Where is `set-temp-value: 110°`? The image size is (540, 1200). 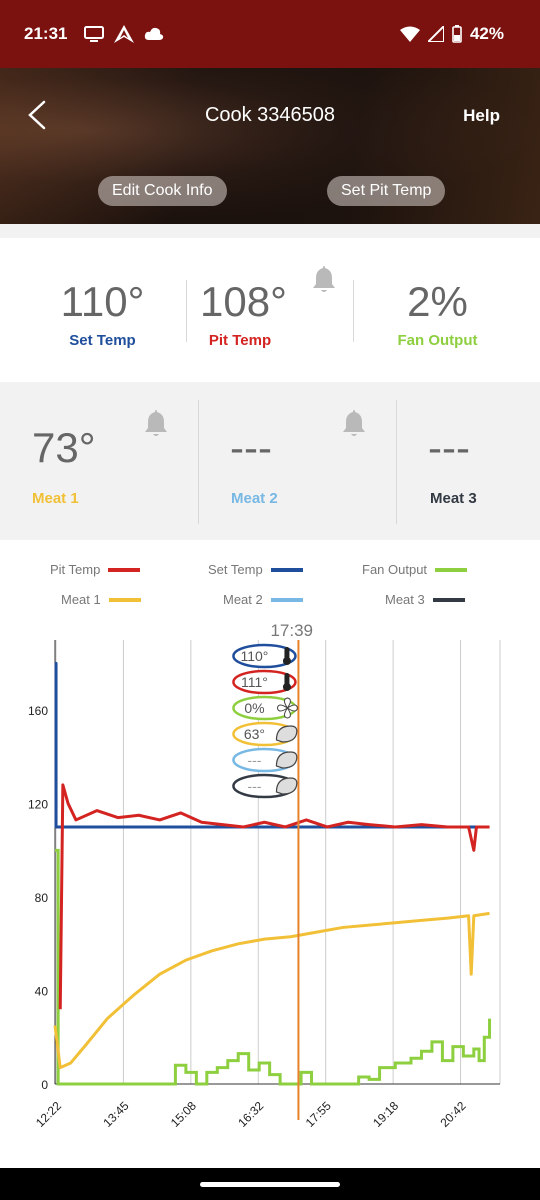
set-temp-value: 110° is located at coordinates (102, 301).